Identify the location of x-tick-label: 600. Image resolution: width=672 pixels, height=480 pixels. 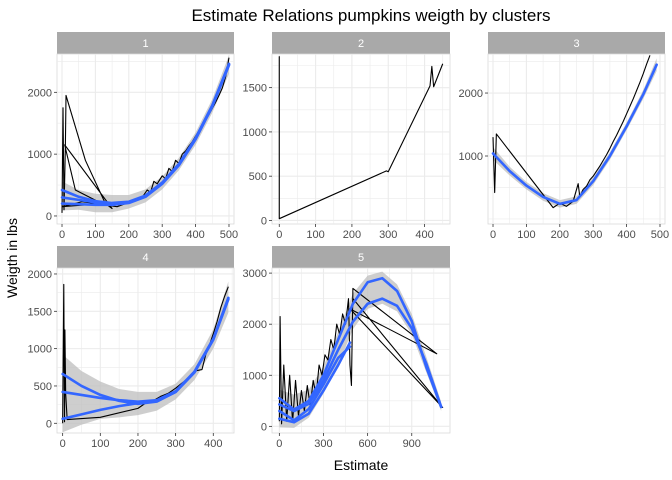
(367, 444).